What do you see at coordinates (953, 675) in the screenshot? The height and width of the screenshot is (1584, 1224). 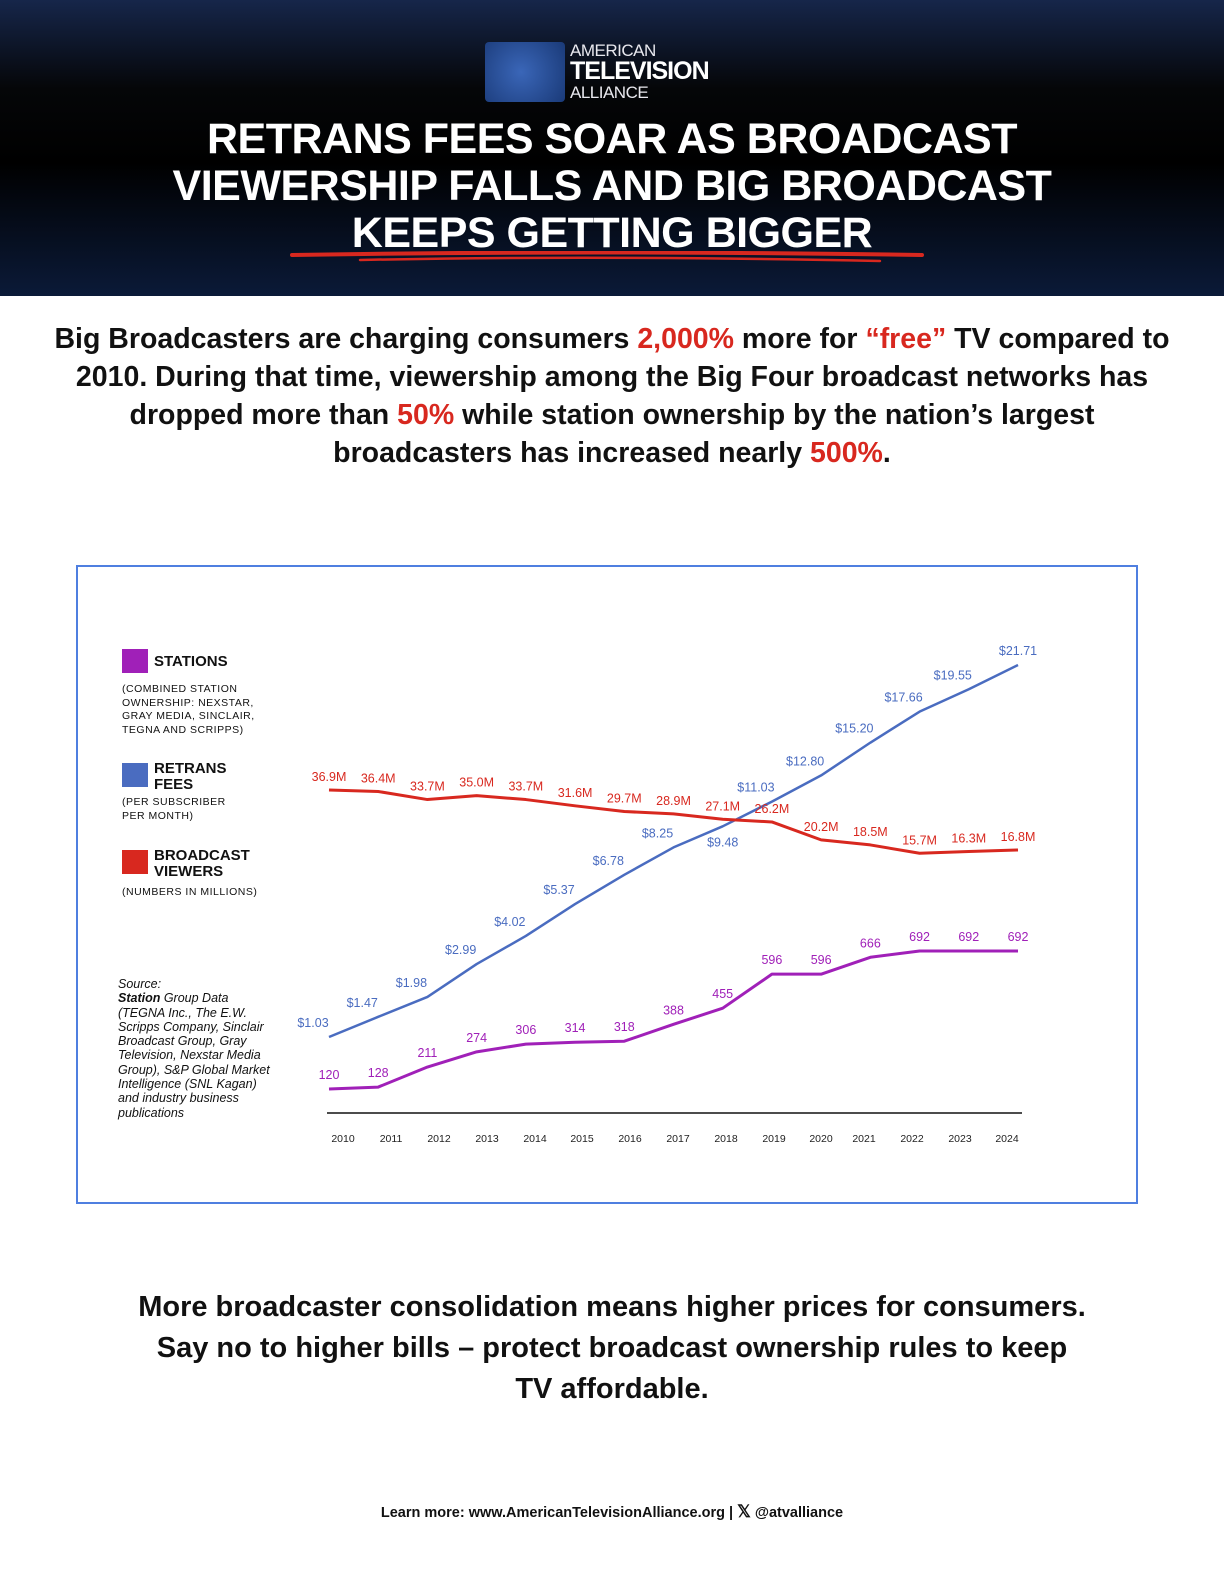 I see `data-label: $19.55` at bounding box center [953, 675].